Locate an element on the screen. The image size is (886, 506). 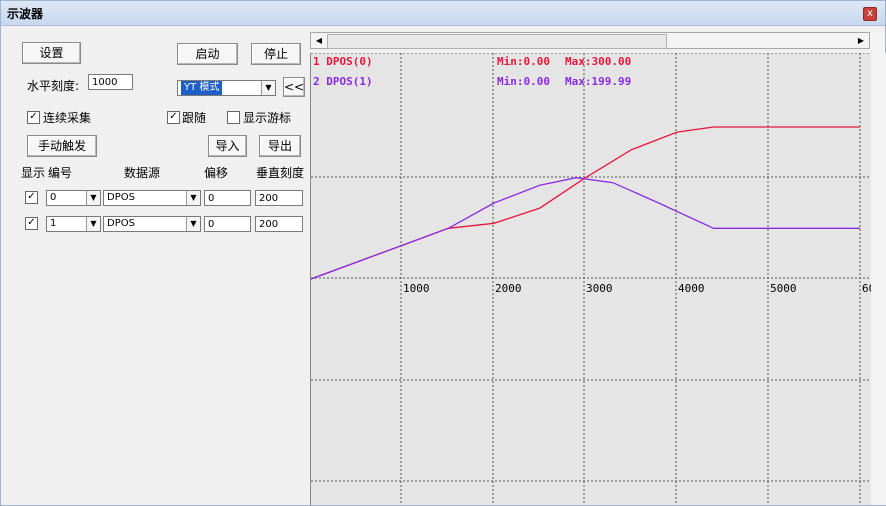
x-tick-label: 5000 is located at coordinates (783, 288).